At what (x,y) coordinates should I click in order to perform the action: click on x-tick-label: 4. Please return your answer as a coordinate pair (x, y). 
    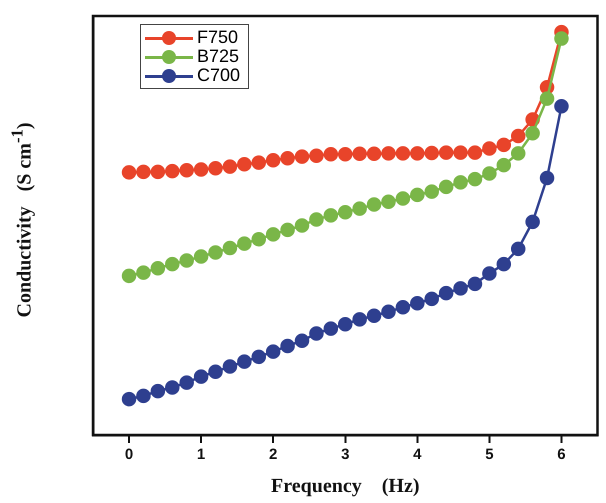
    Looking at the image, I should click on (417, 455).